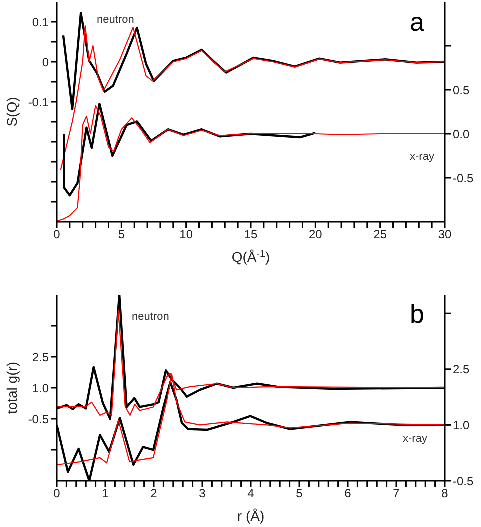  Describe the element at coordinates (417, 314) in the screenshot. I see `annotation: b` at that location.